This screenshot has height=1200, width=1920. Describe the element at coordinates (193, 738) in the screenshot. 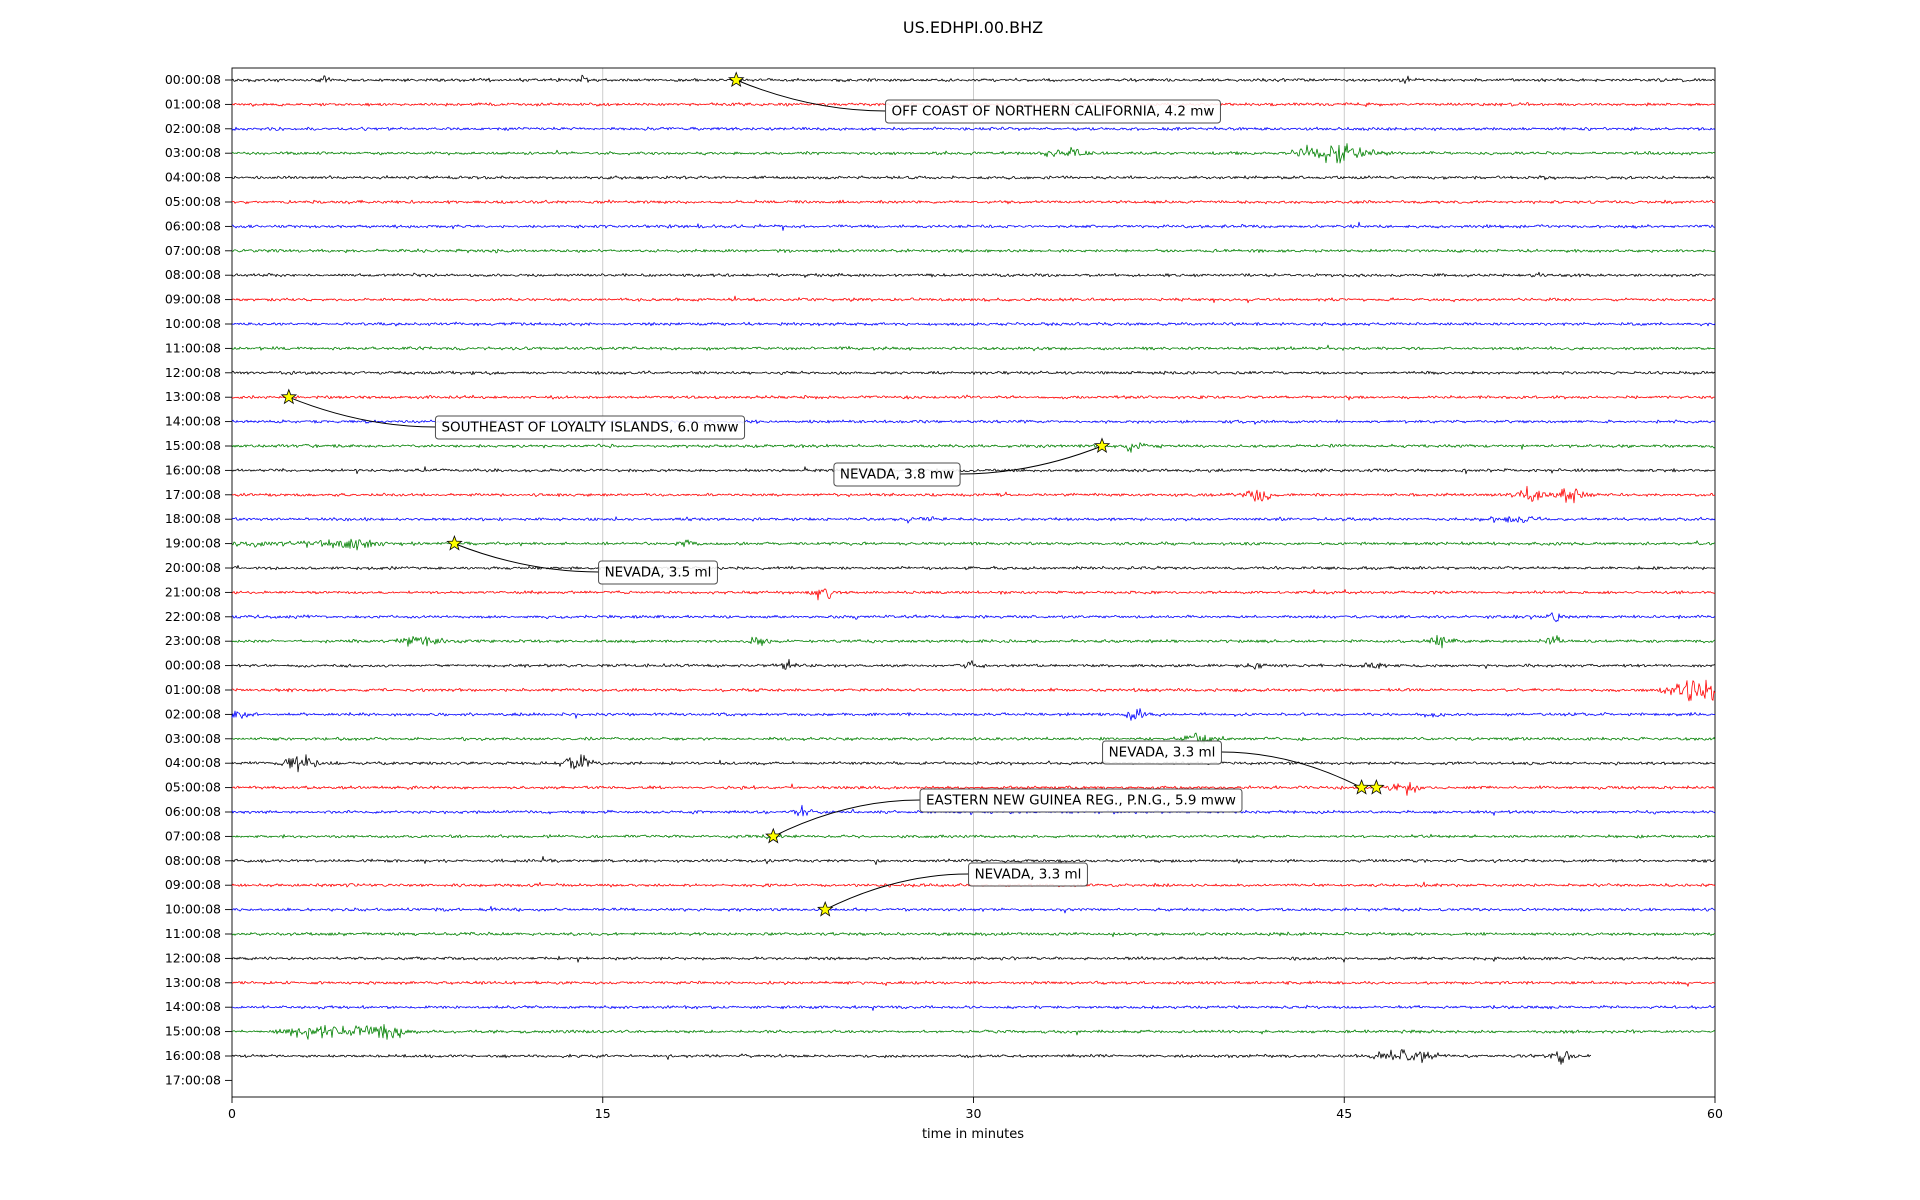

I see `row-time-label: 03:00:08` at that location.